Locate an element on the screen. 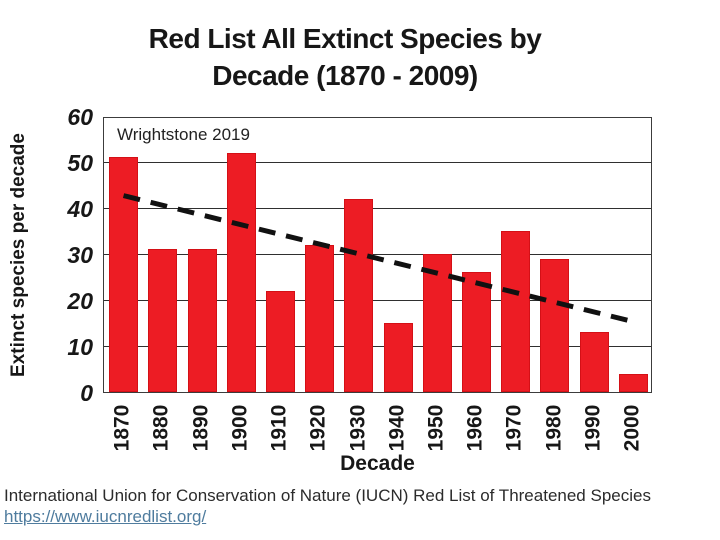 Image resolution: width=720 pixels, height=540 pixels. x-tick-label: 1980 is located at coordinates (553, 428).